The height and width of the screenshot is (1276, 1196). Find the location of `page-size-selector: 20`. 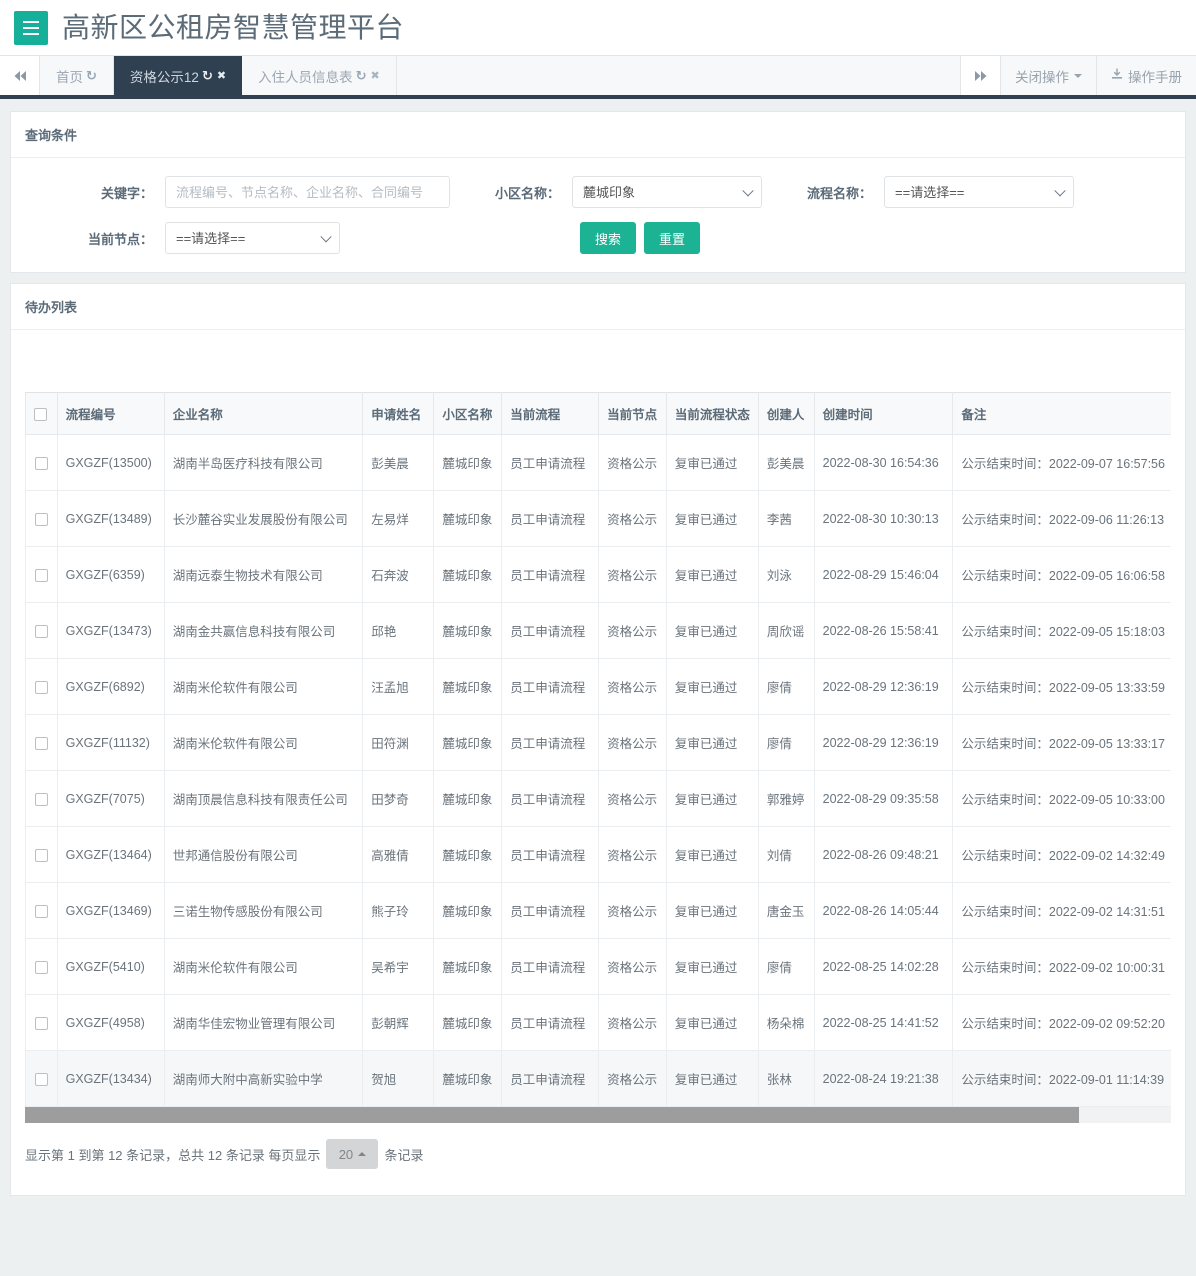

page-size-selector: 20 is located at coordinates (352, 1154).